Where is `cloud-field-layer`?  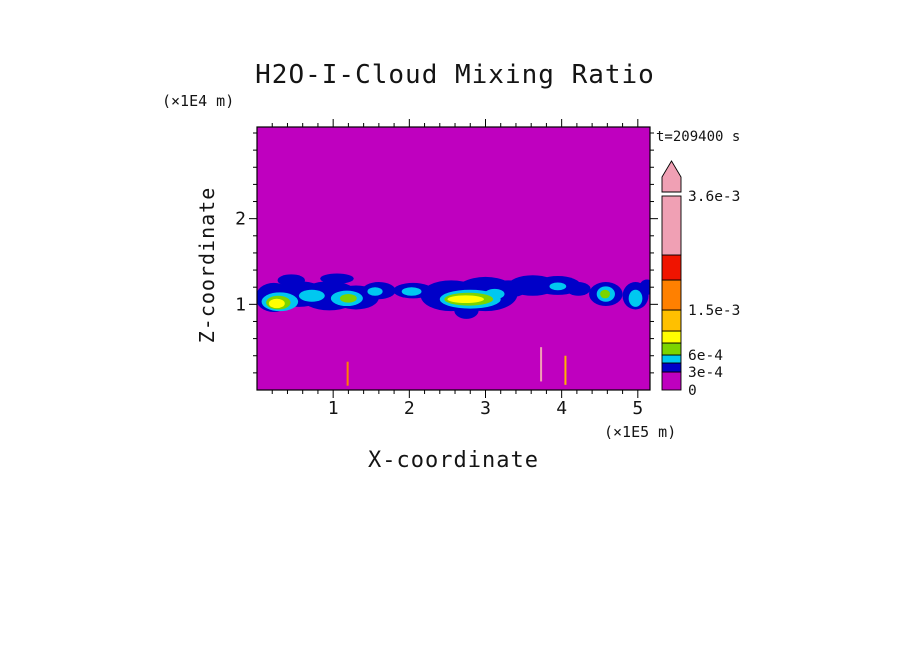
cloud-field-layer is located at coordinates (453, 329).